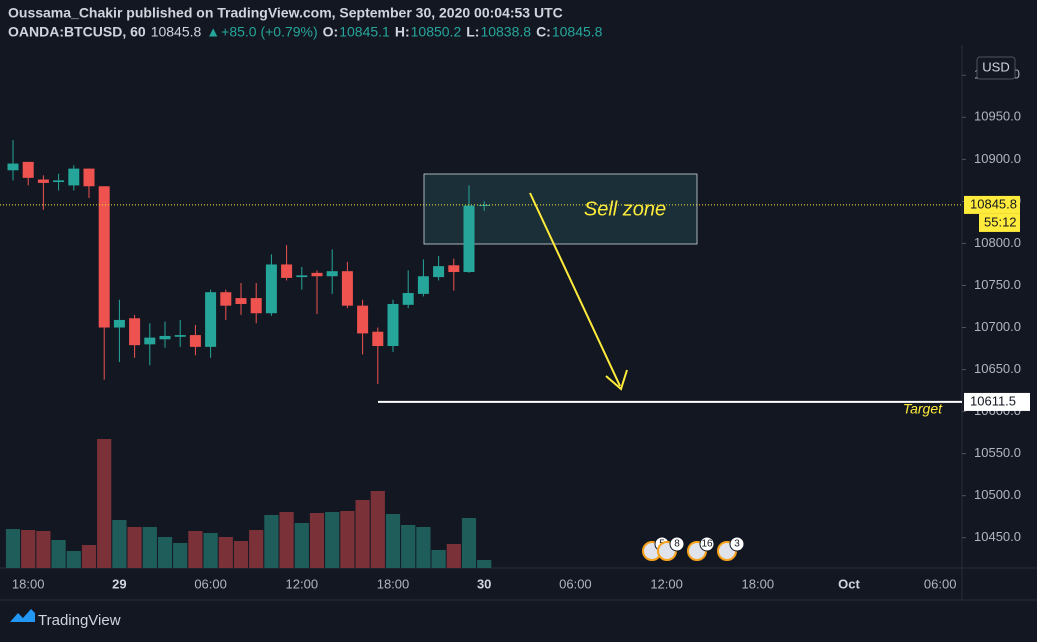 This screenshot has height=642, width=1037. What do you see at coordinates (213, 32) in the screenshot?
I see `legend-item: ▲` at bounding box center [213, 32].